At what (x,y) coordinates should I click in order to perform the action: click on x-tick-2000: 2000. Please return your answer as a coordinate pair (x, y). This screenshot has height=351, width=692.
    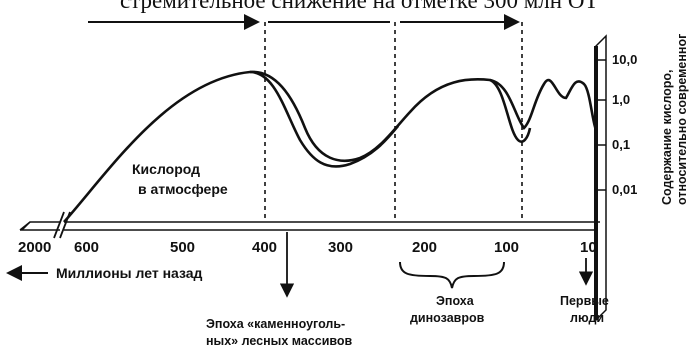
    Looking at the image, I should click on (34, 247).